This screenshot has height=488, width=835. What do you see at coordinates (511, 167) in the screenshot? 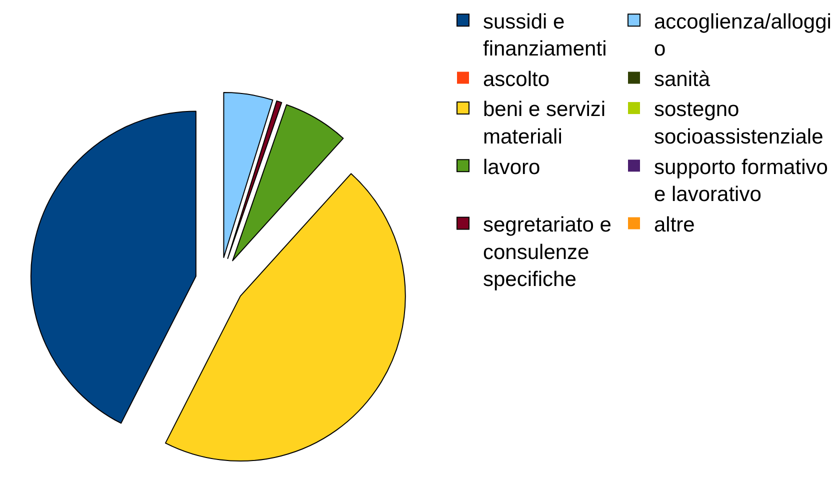
I see `legend-label: lavoro` at bounding box center [511, 167].